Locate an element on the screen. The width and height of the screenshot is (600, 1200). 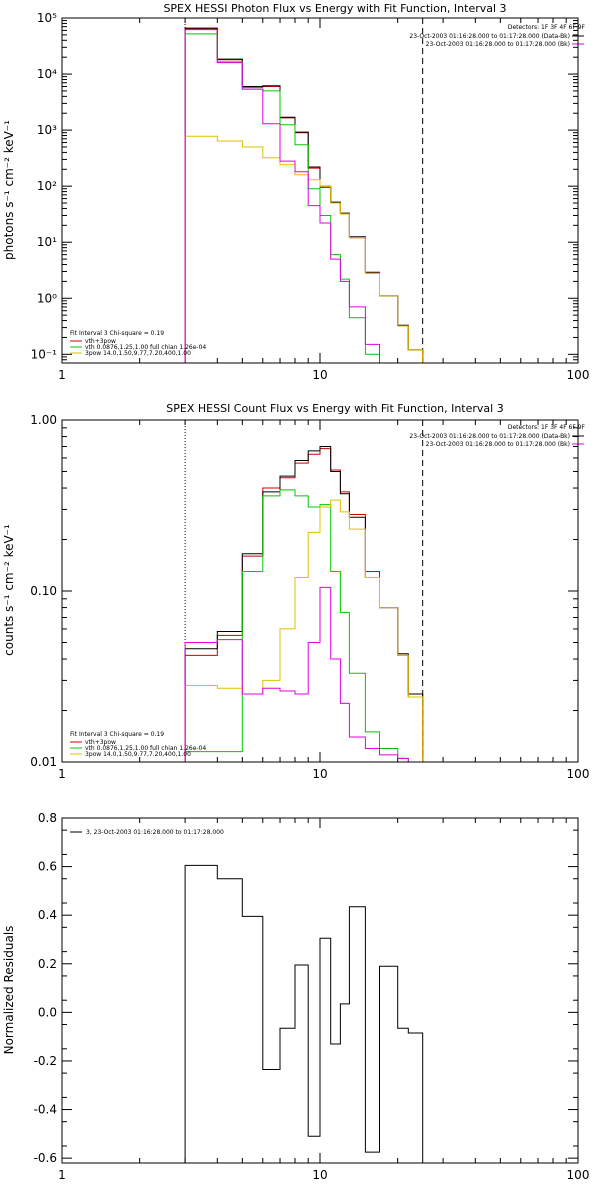
count-flux-ylabel: counts s⁻¹ cm⁻² keV⁻¹ is located at coordinates (9, 590).